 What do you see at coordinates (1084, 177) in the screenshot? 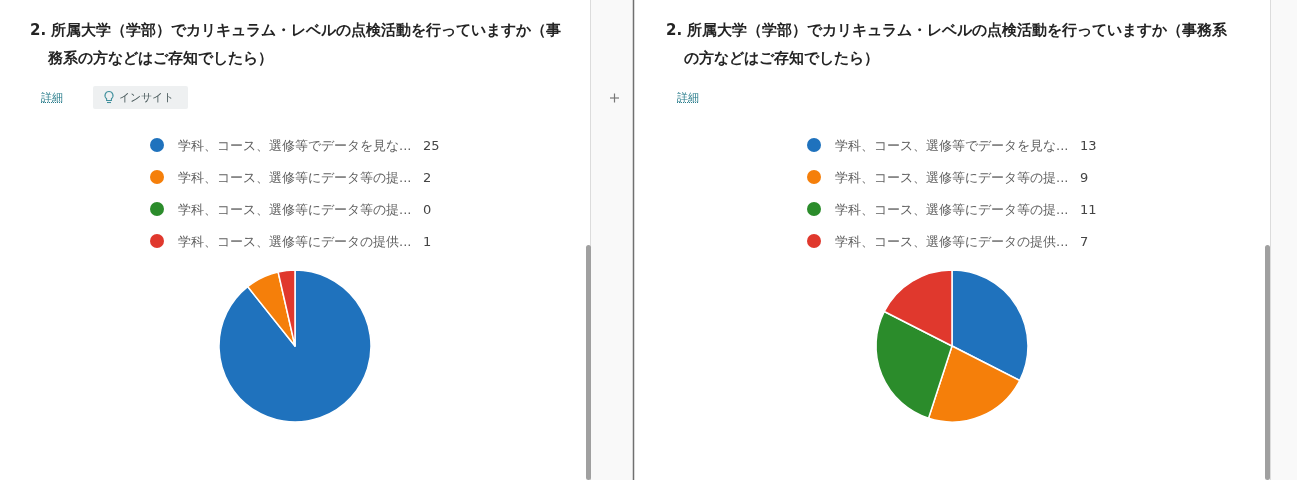
I see `data-label: 9` at bounding box center [1084, 177].